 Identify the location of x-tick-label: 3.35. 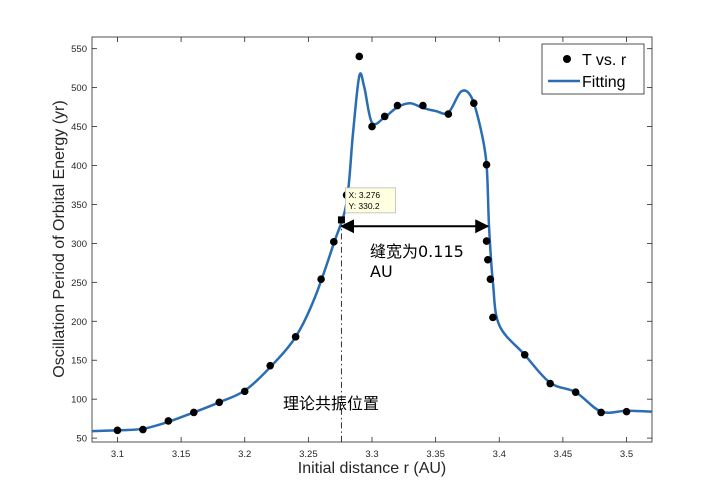
(435, 454).